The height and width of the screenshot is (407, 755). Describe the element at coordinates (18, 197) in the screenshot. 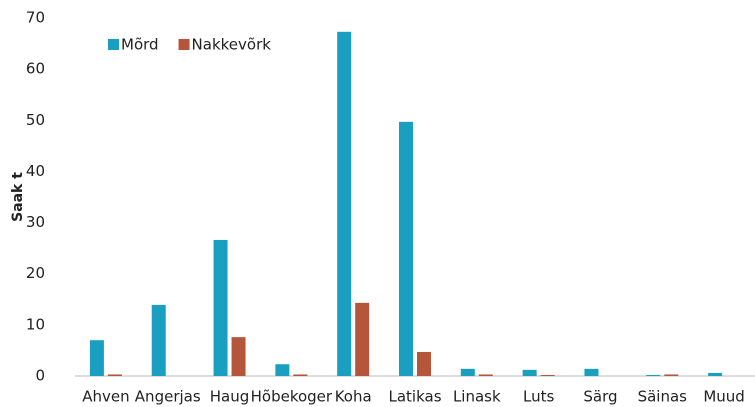

I see `y-axis-title: Saak t` at that location.